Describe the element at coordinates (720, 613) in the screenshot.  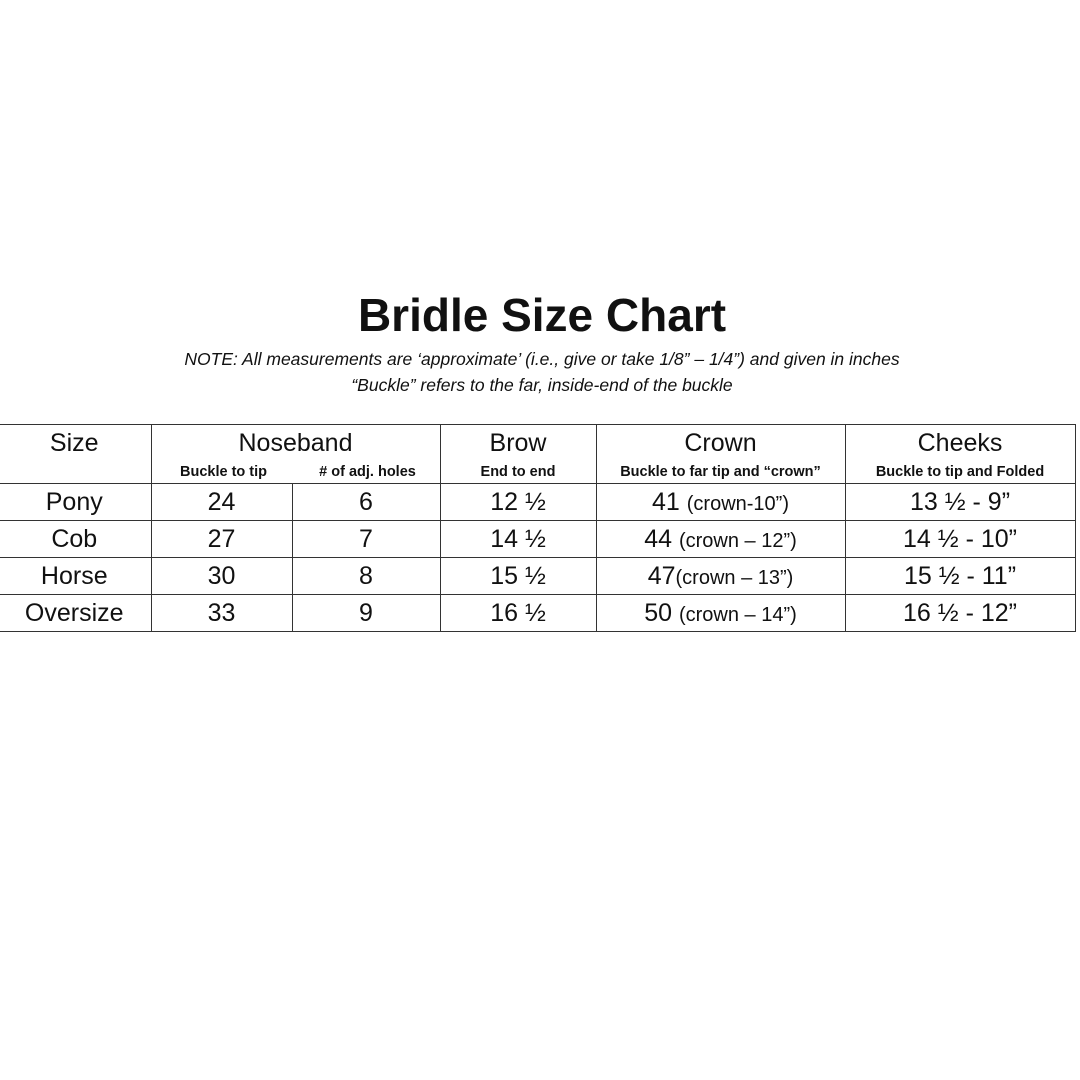
I see `cell-crown: 50 (crown – 14”)` at that location.